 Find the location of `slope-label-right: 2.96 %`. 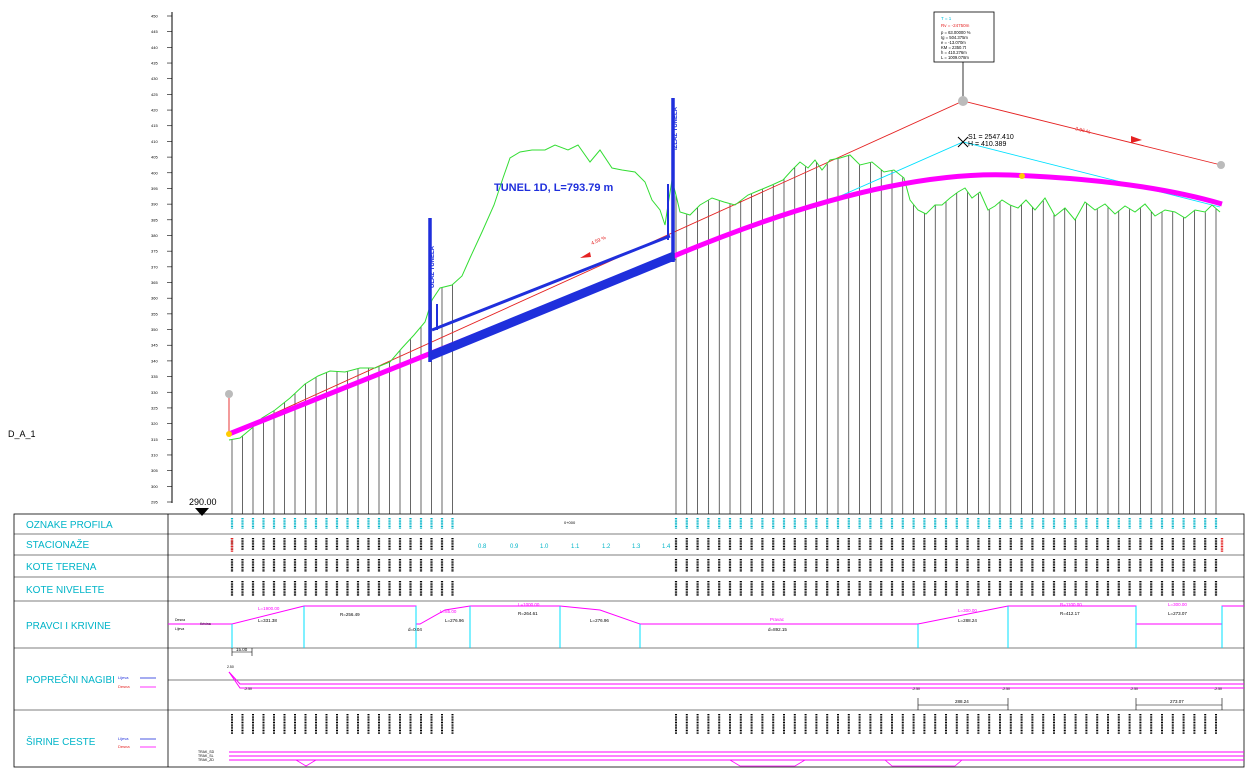

slope-label-right: 2.96 % is located at coordinates (1083, 131).